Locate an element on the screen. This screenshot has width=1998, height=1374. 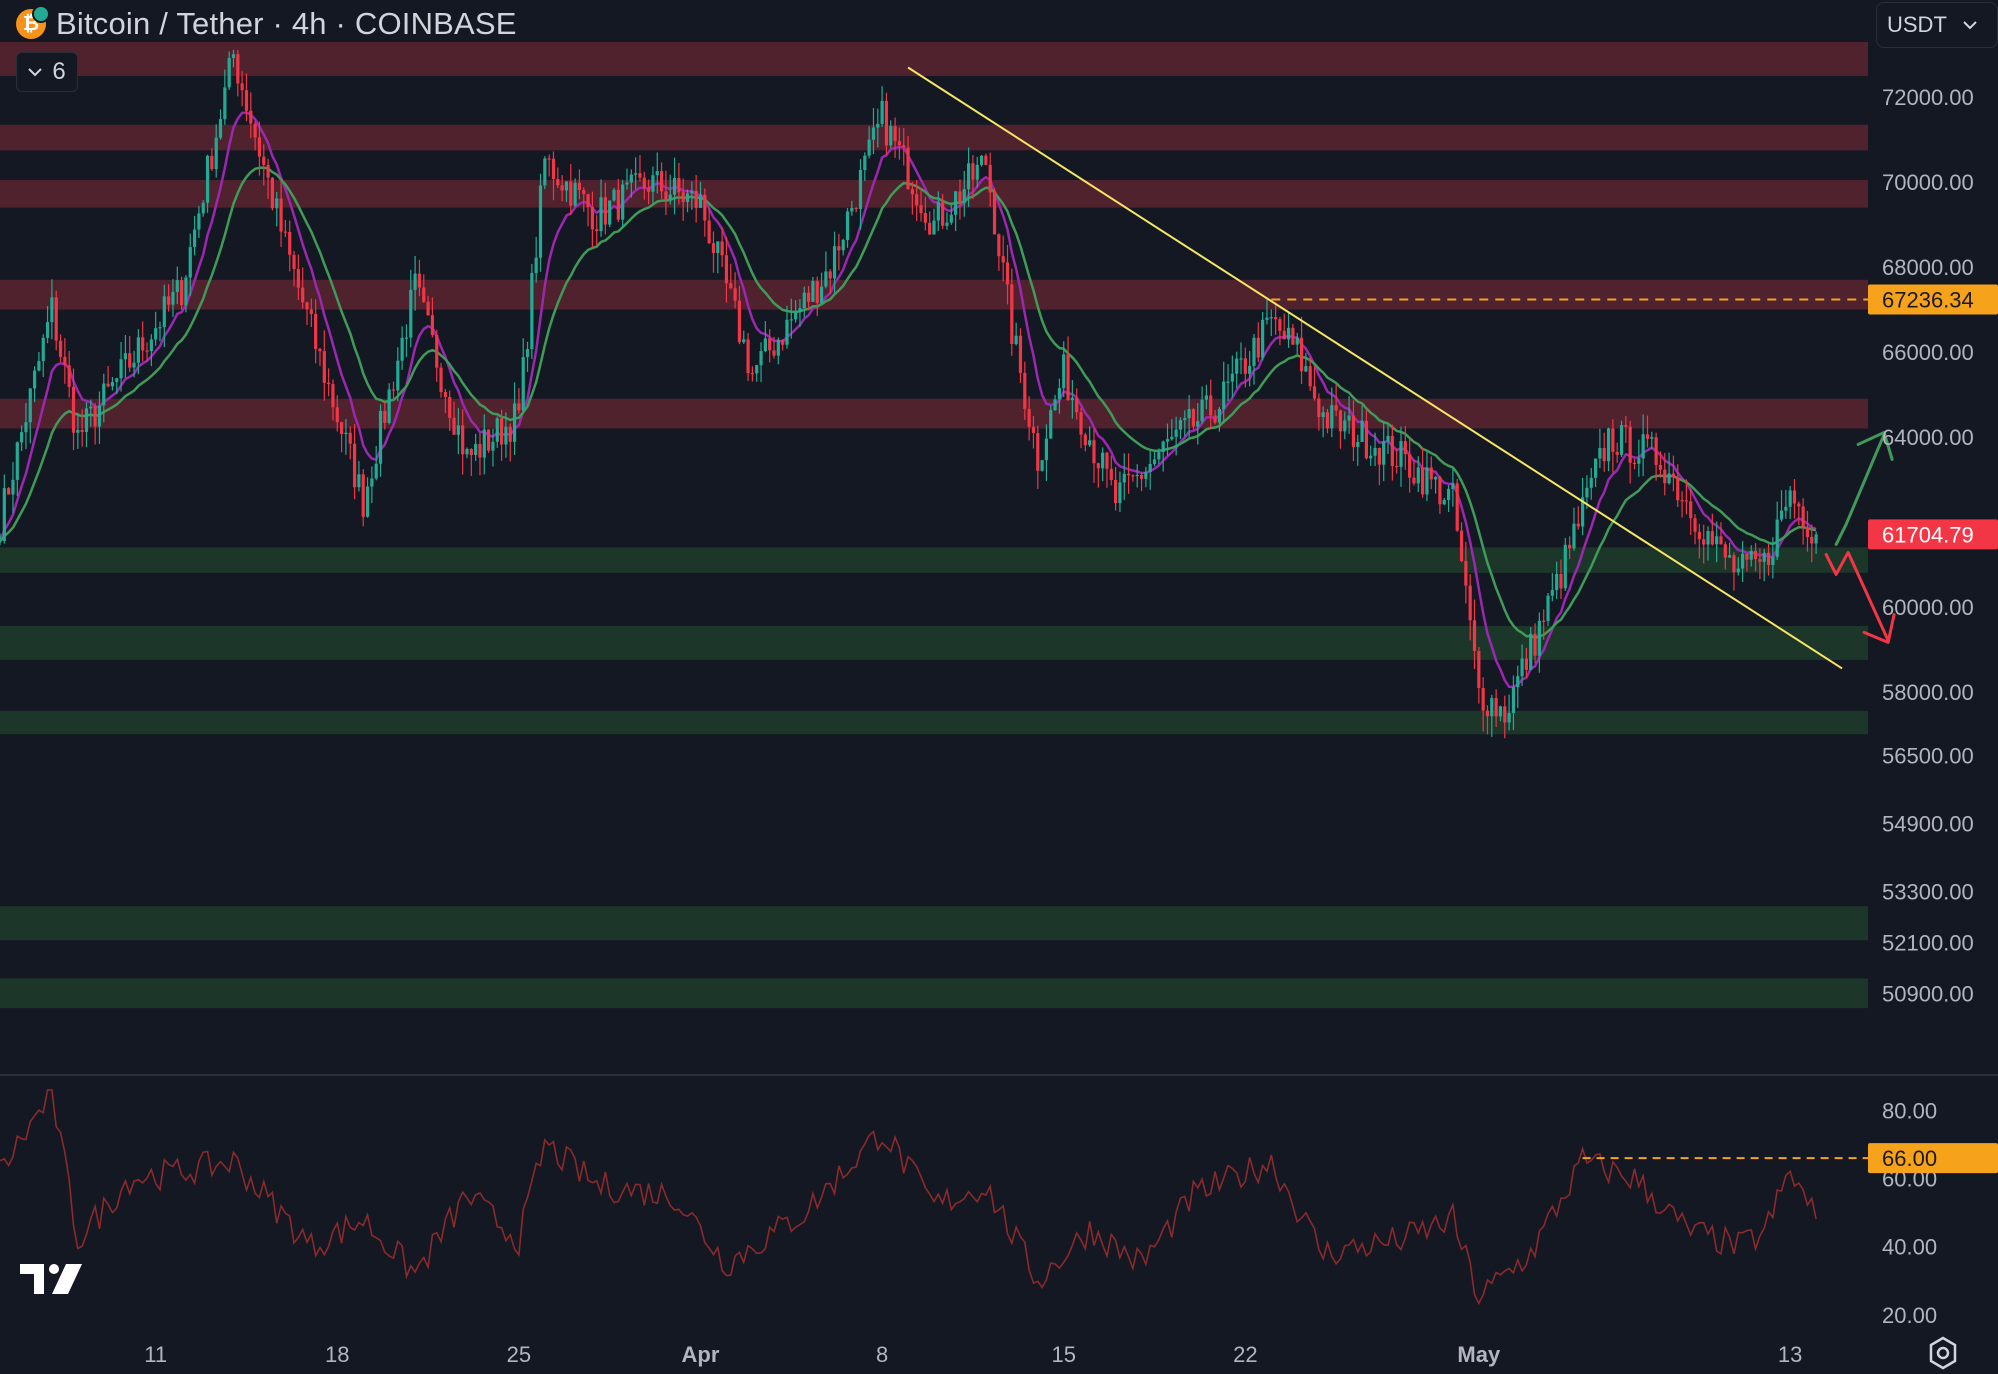
status-dot is located at coordinates (41, 14).